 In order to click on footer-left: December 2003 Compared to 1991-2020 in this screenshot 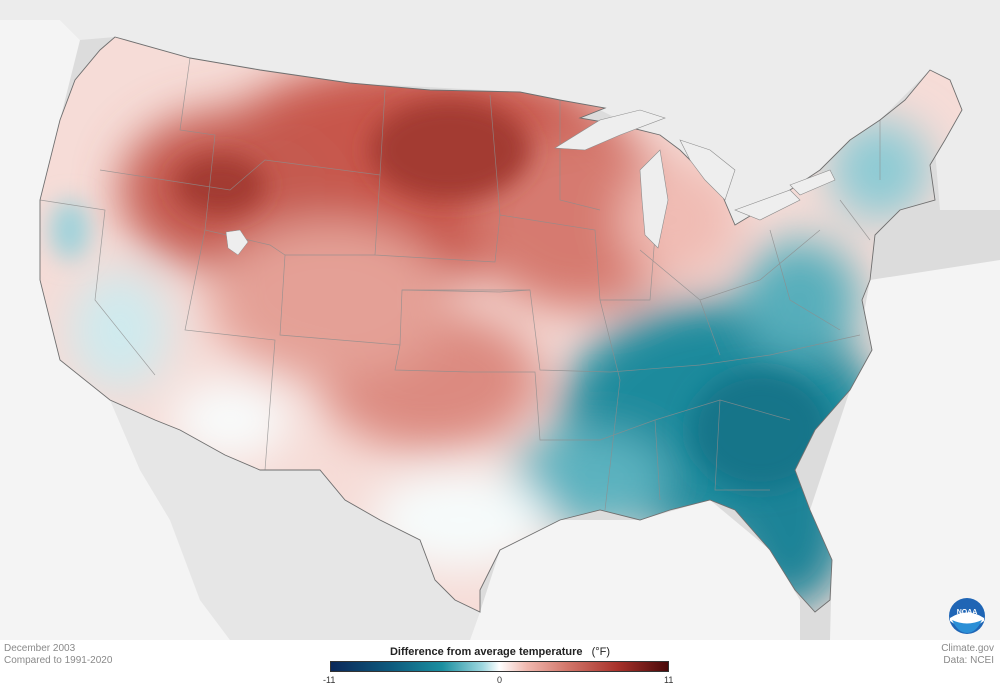, I will do `click(58, 655)`.